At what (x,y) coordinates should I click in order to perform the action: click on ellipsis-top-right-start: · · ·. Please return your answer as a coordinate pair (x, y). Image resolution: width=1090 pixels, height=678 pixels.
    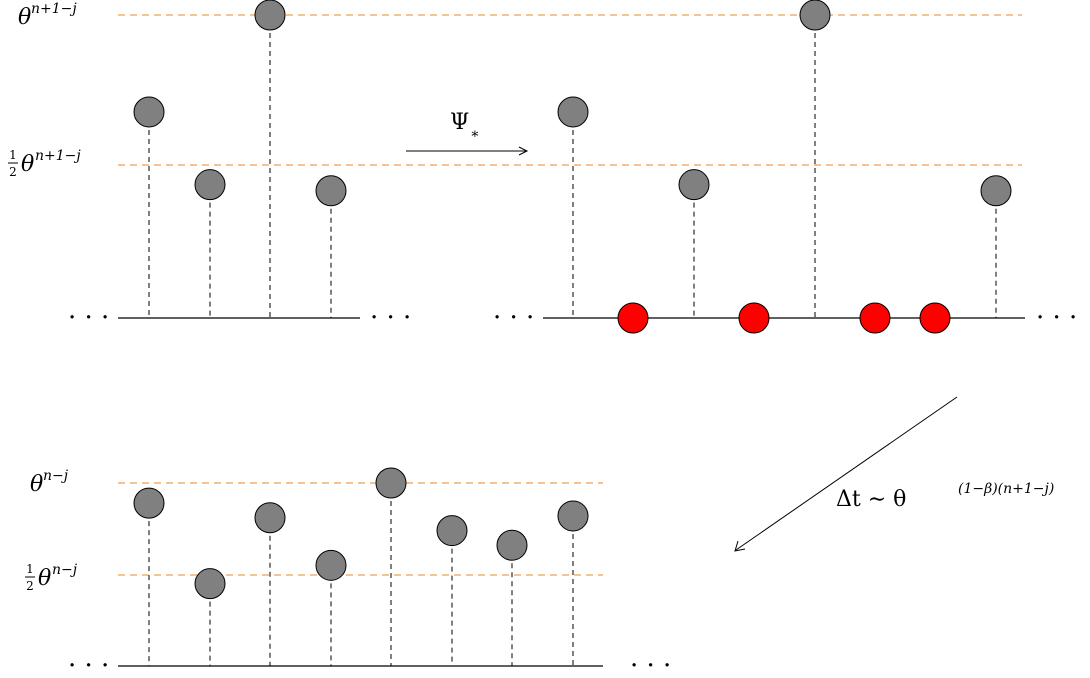
    Looking at the image, I should click on (513, 318).